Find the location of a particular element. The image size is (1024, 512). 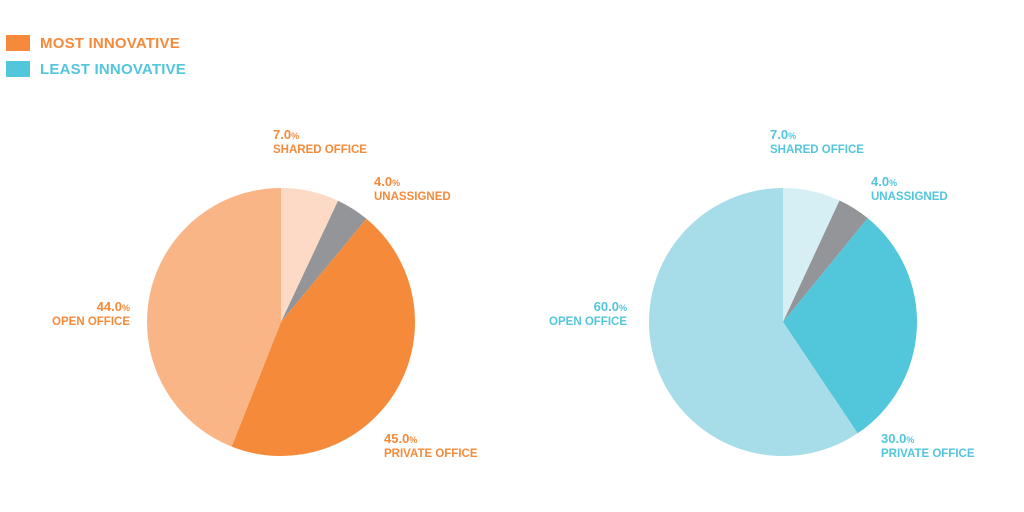

data-label-value: 44.0% is located at coordinates (113, 306).